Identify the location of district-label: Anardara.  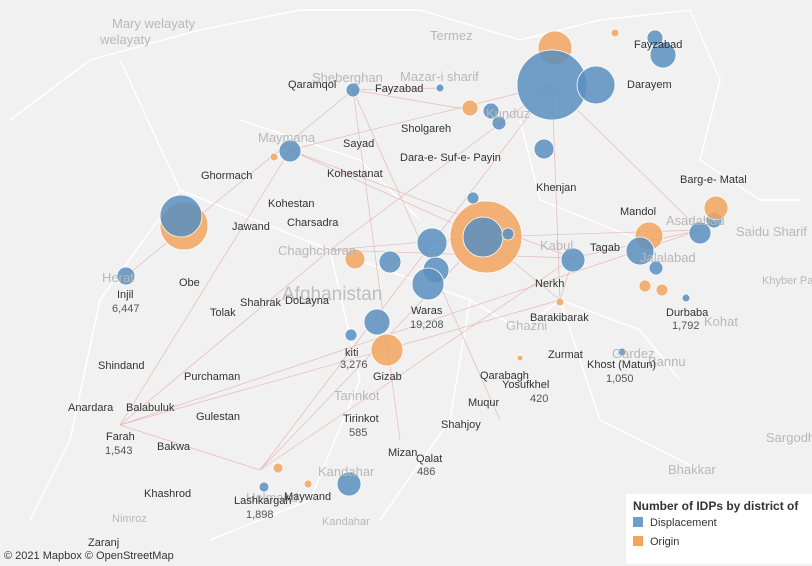
(91, 408).